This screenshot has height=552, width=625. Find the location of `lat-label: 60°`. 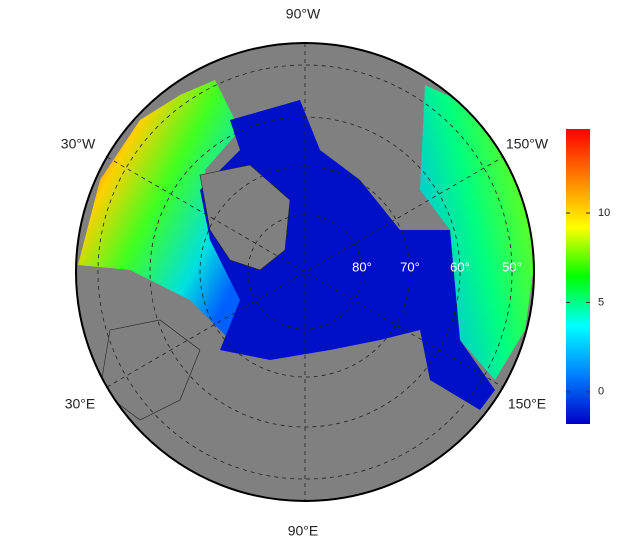

lat-label: 60° is located at coordinates (460, 266).